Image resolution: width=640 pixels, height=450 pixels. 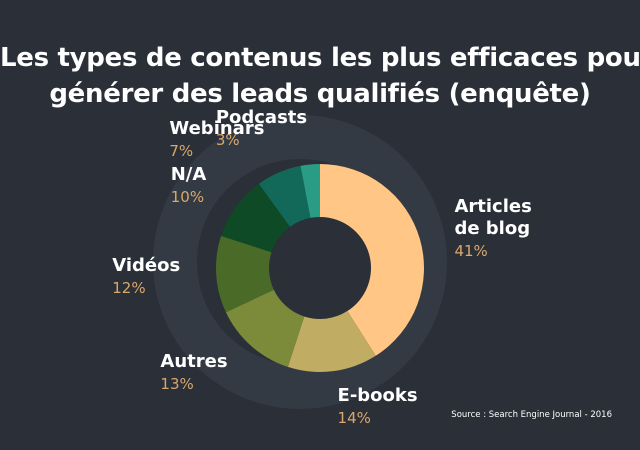 What do you see at coordinates (331, 341) in the screenshot?
I see `slice-e-books` at bounding box center [331, 341].